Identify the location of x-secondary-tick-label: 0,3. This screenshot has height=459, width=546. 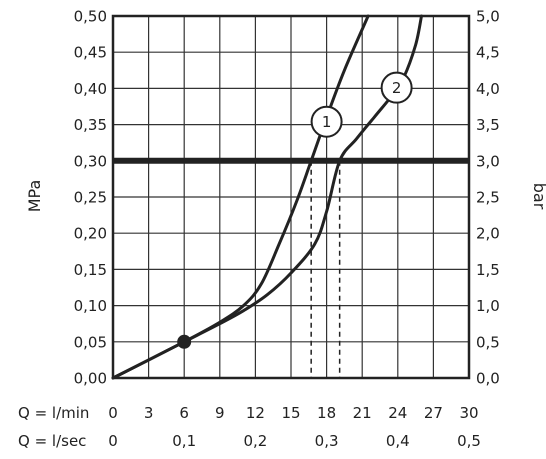
(327, 441).